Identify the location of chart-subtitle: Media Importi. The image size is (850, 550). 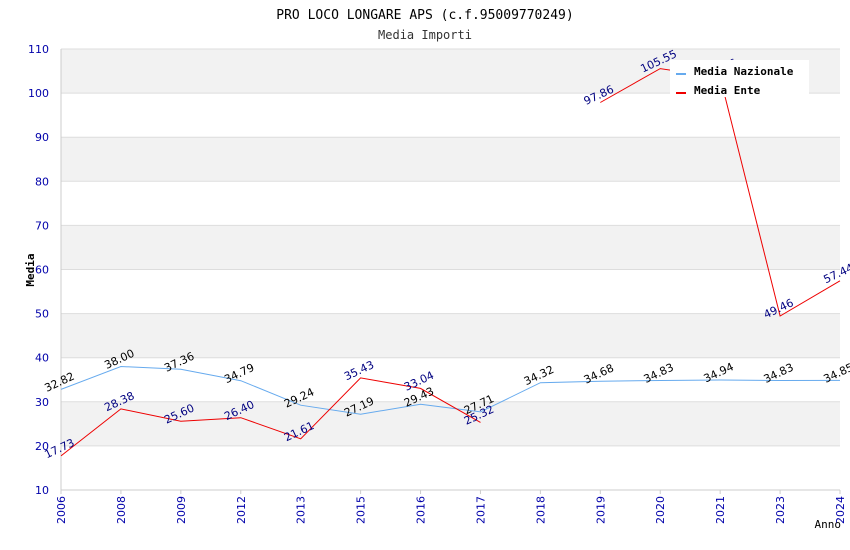
(425, 35).